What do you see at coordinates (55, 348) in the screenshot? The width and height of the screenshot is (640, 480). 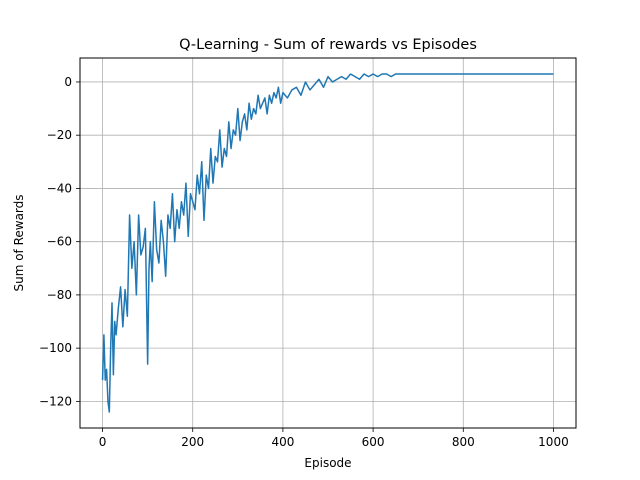 I see `y-tick-label: −100` at bounding box center [55, 348].